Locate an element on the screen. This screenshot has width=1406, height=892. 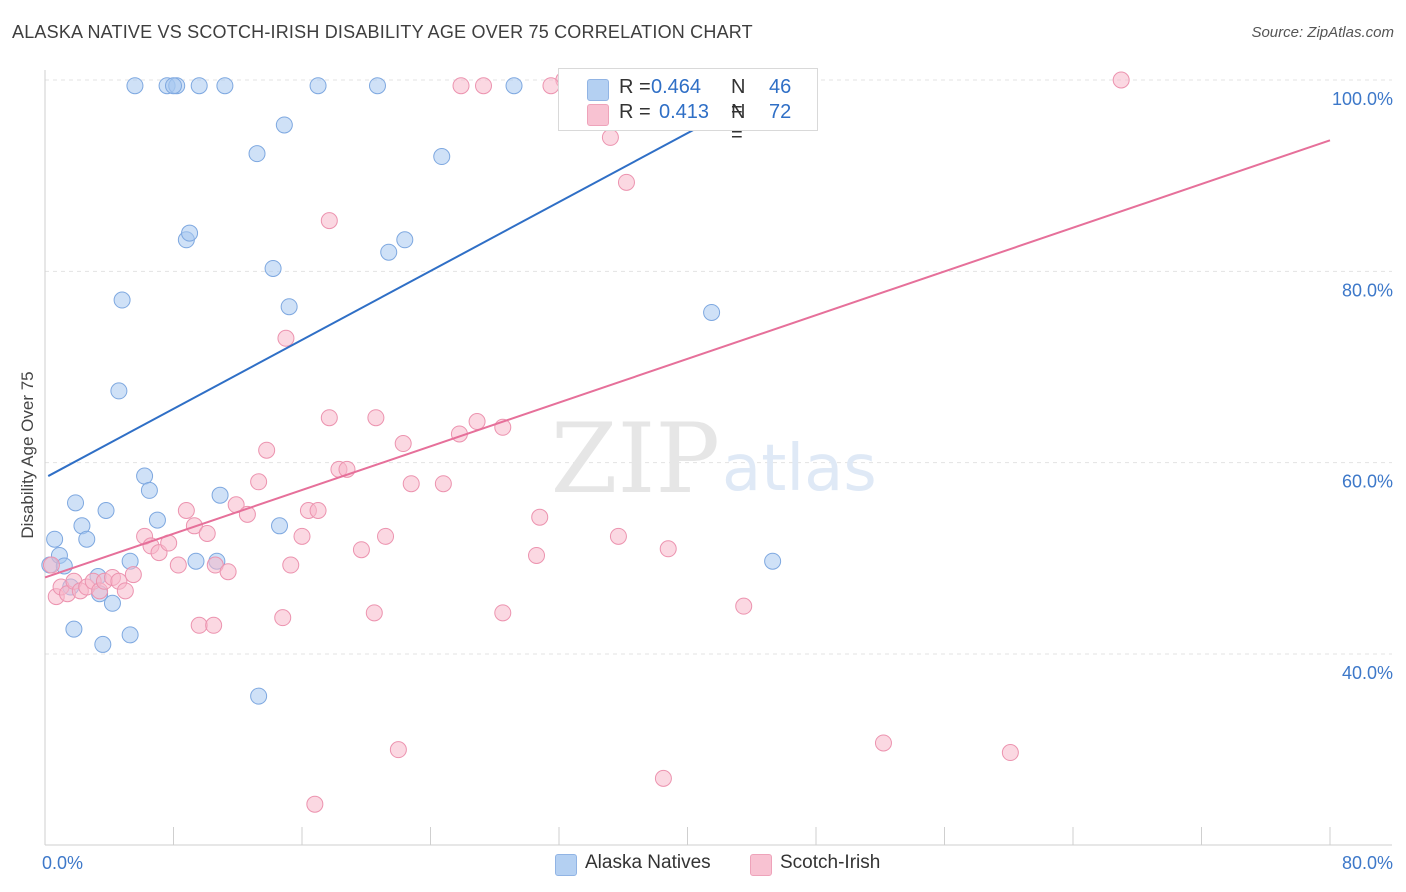
x-tick-label: 80.0% is located at coordinates (1367, 863).